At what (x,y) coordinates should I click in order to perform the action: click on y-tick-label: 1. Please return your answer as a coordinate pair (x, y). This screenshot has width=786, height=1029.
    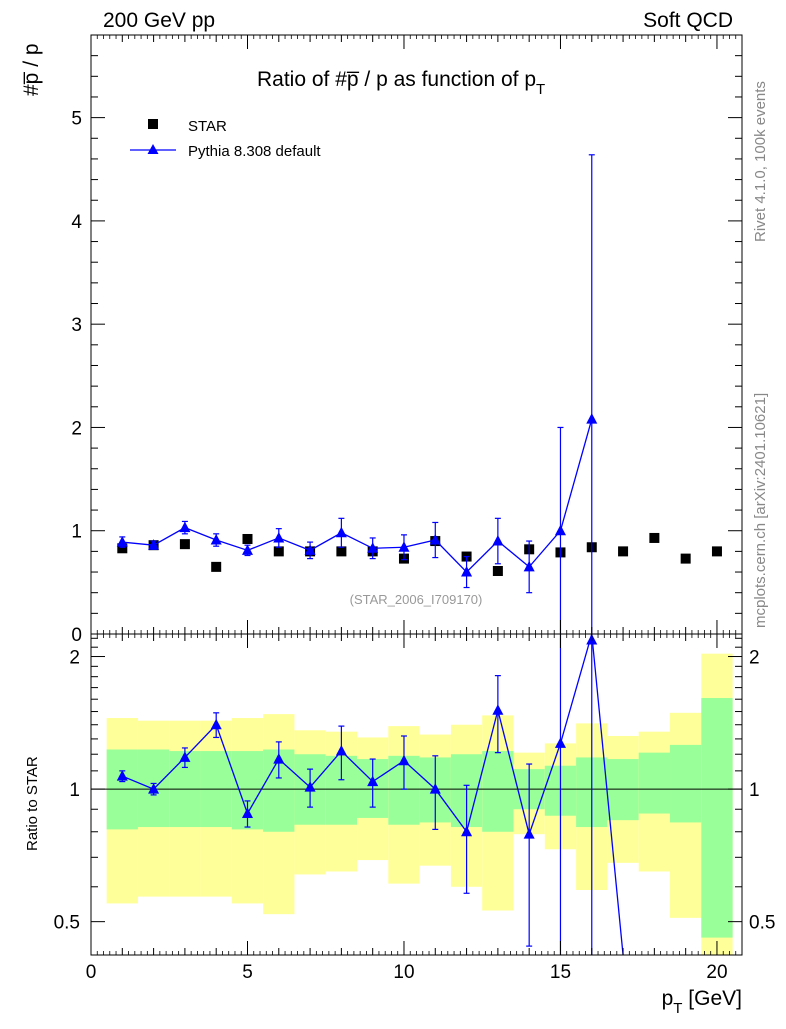
    Looking at the image, I should click on (76, 532).